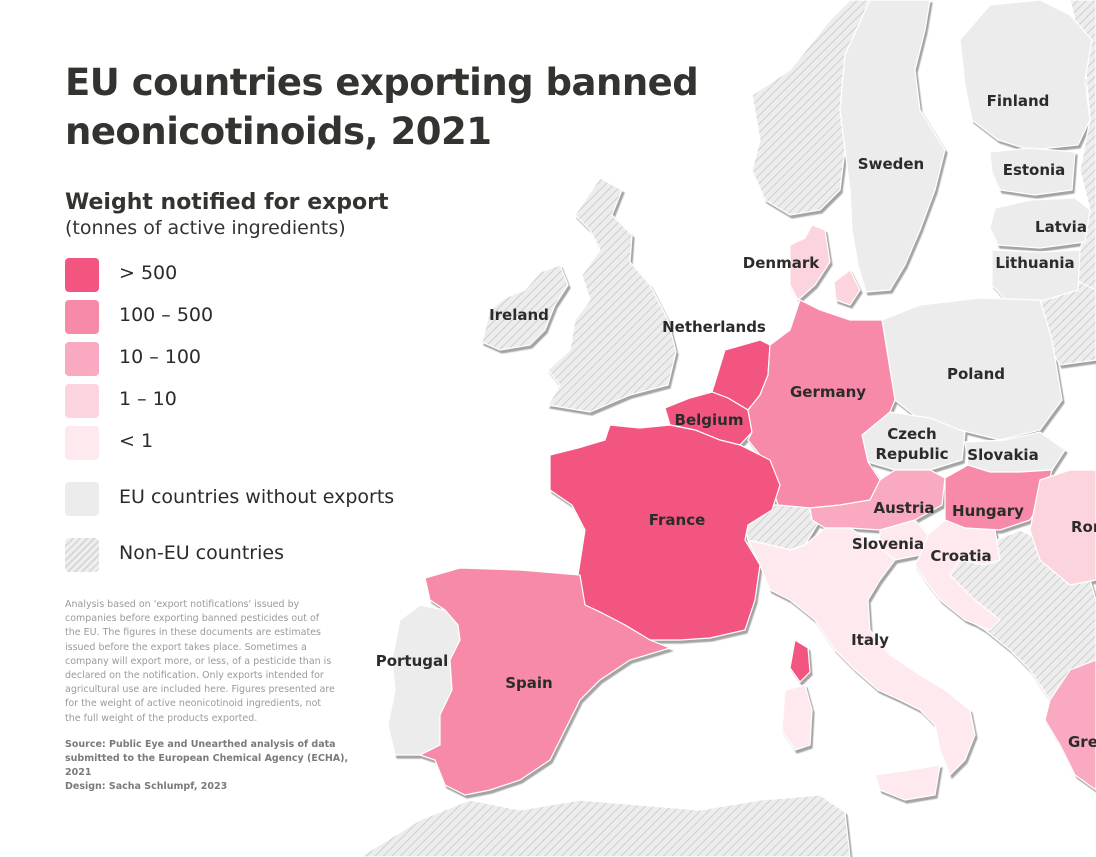 This screenshot has height=857, width=1096. I want to click on italy-shape, so click(861, 652).